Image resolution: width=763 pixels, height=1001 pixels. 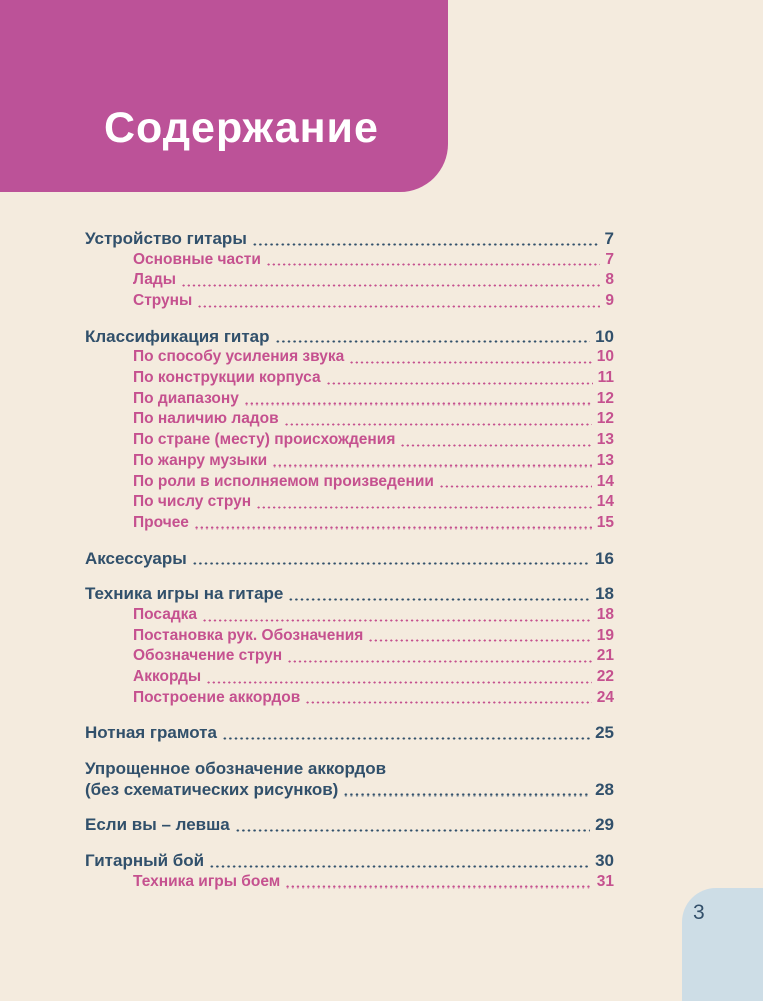 What do you see at coordinates (349, 882) in the screenshot?
I see `toc-item: Техника игры боем 31` at bounding box center [349, 882].